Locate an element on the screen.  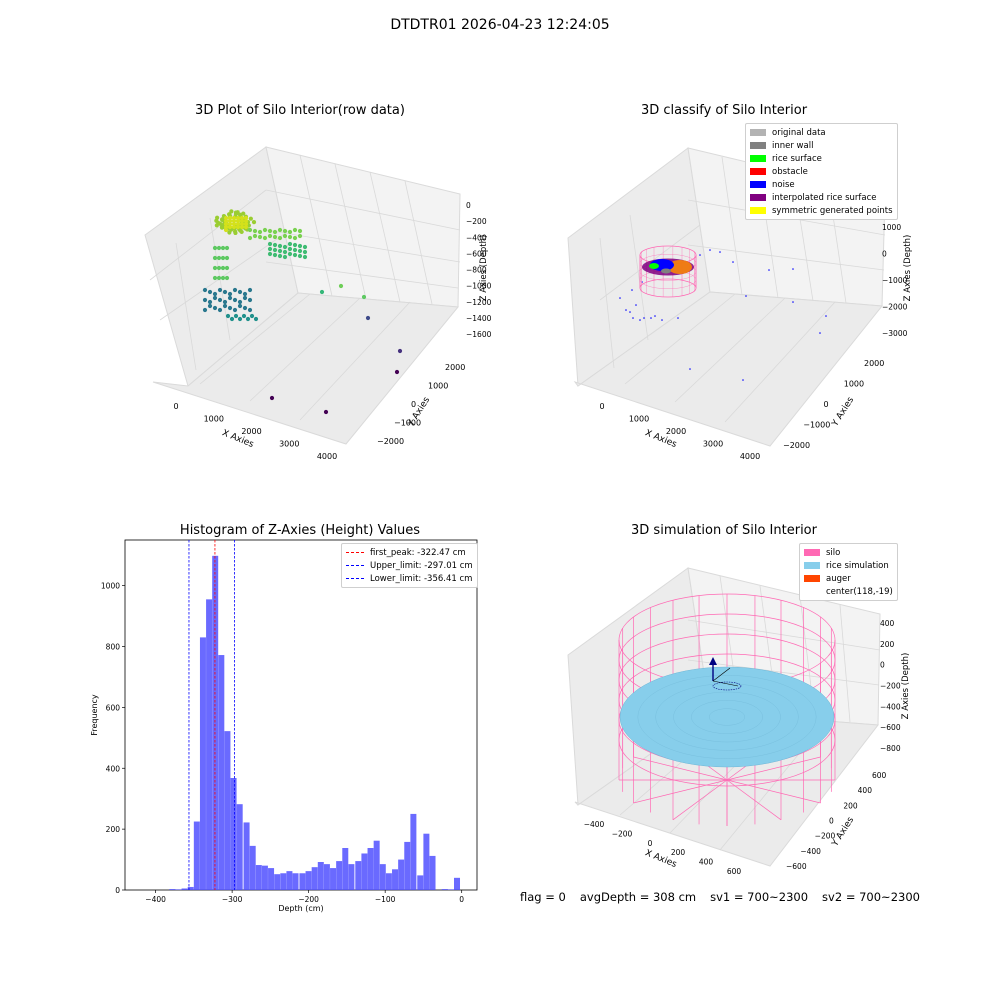
simulation-y-tick: 400 is located at coordinates (865, 790).